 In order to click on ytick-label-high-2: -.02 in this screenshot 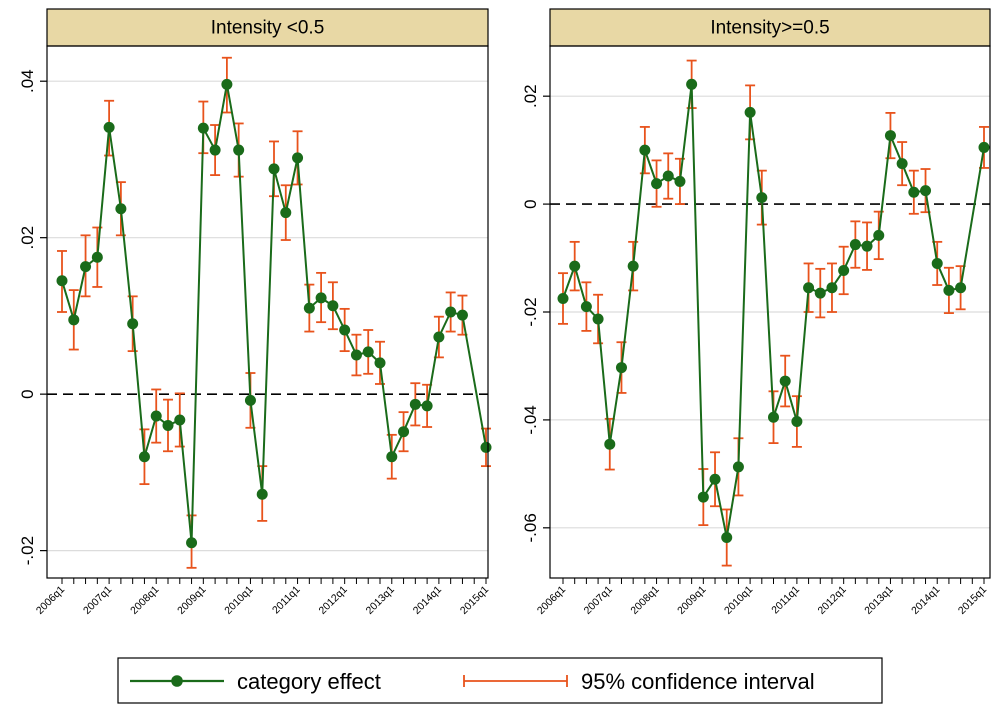, I will do `click(530, 311)`.